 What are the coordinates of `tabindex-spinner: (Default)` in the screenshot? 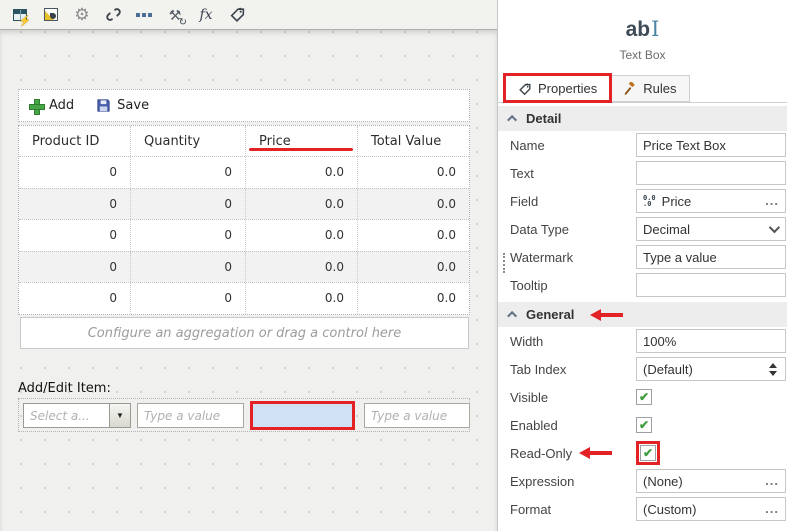 It's located at (711, 369).